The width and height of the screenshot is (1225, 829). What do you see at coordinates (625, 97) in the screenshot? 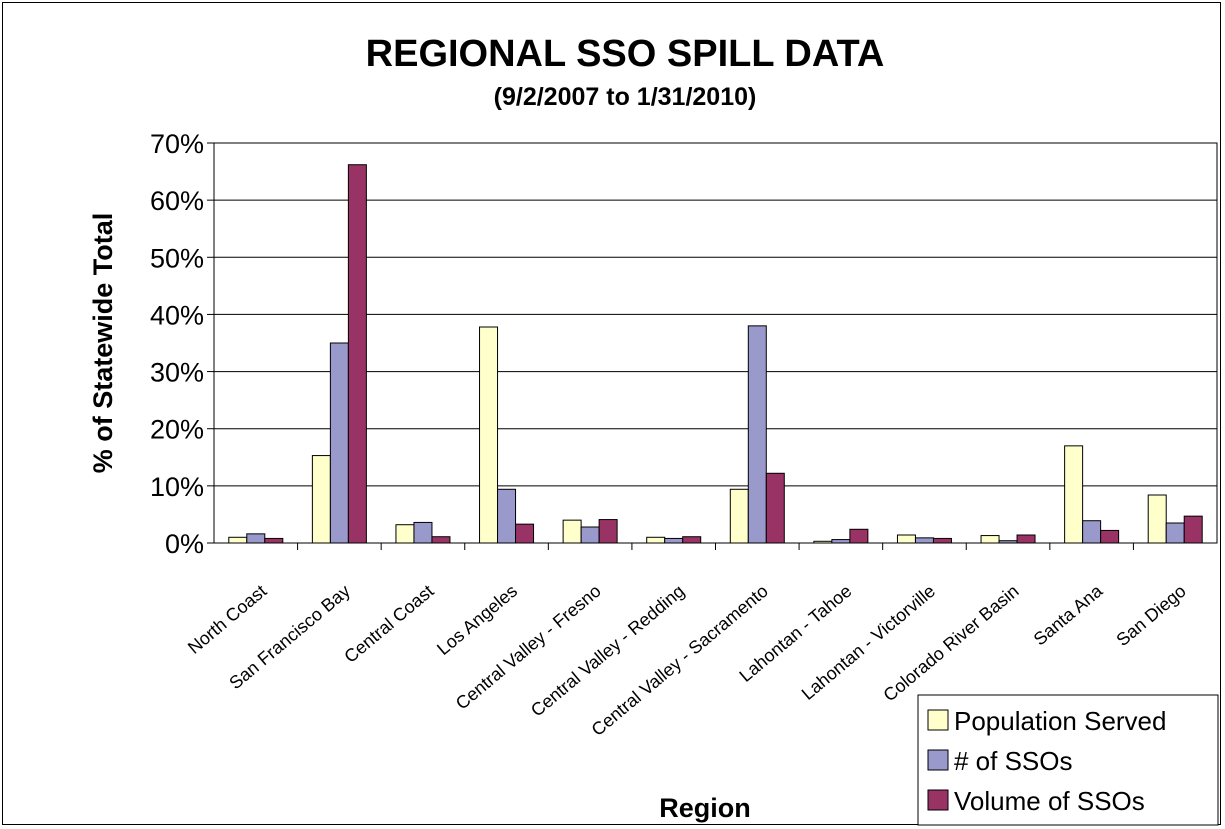
I see `chart-subtitle: (9/2/2007 to 1/31/2010)` at bounding box center [625, 97].